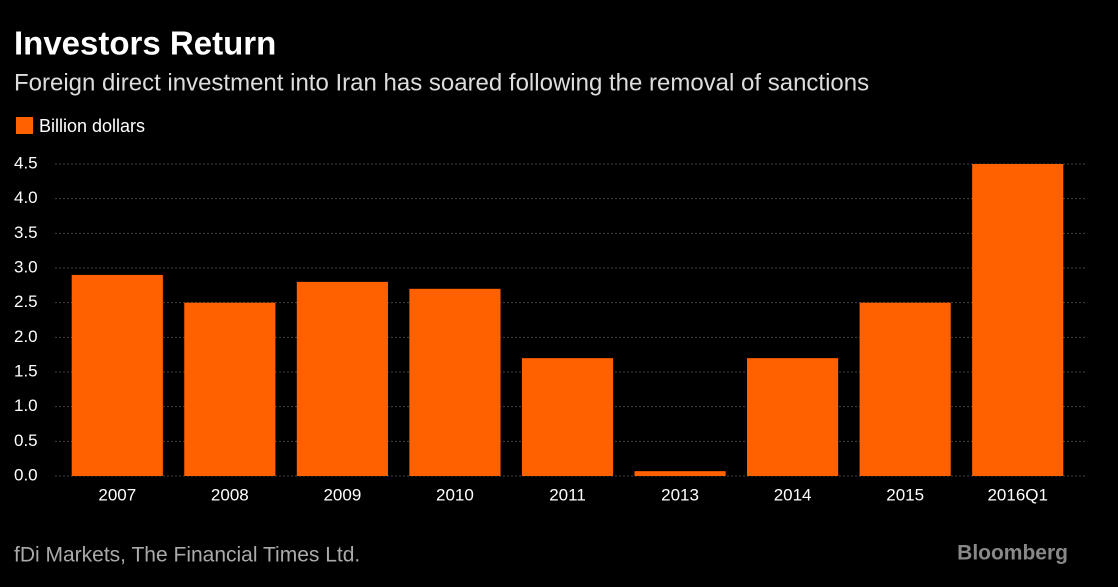  What do you see at coordinates (793, 494) in the screenshot?
I see `x-tick-label: 2014` at bounding box center [793, 494].